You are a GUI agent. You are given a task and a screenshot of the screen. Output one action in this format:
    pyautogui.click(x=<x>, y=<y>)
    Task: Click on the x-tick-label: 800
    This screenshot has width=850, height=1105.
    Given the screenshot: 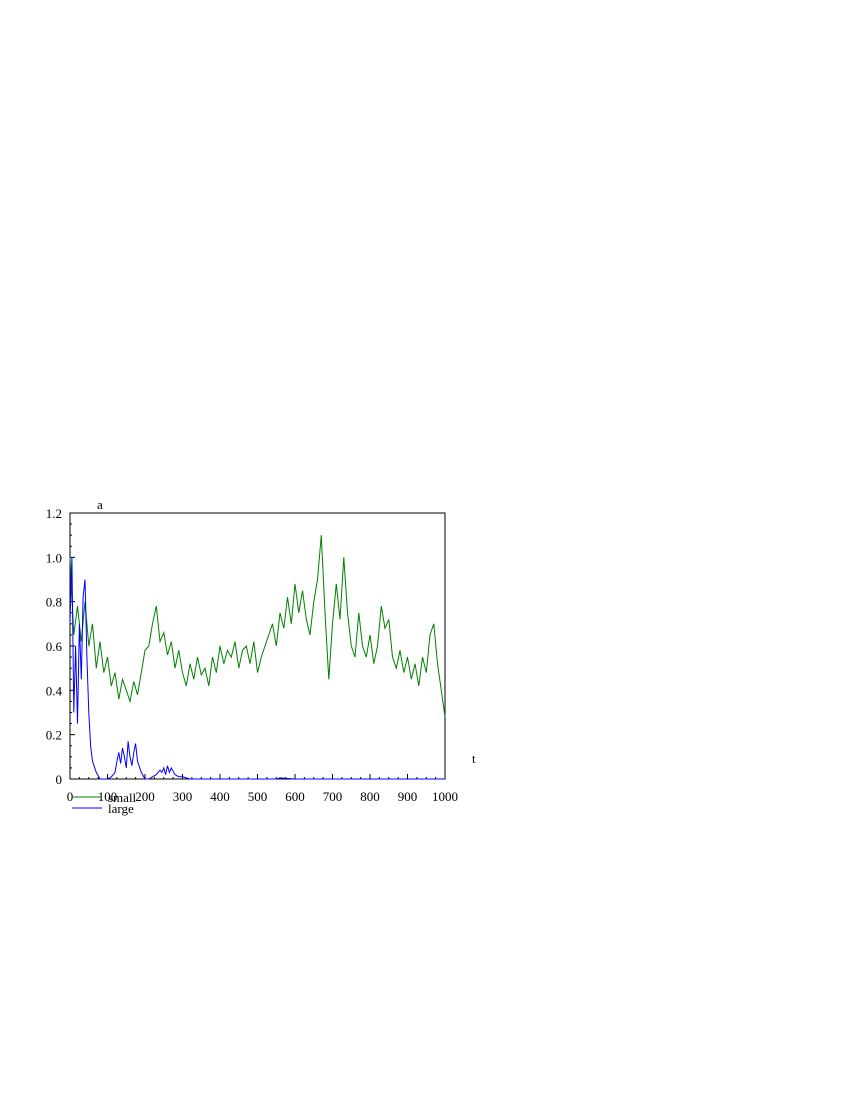 What is the action you would take?
    pyautogui.click(x=370, y=796)
    